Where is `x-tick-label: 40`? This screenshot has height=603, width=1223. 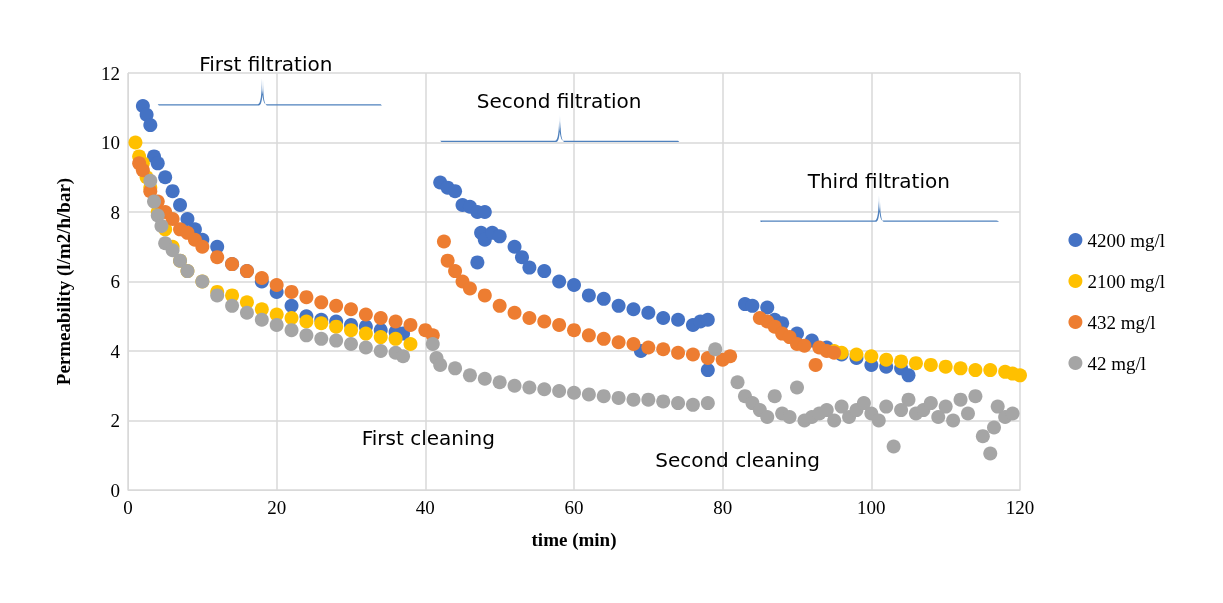
x-tick-label: 40 is located at coordinates (425, 507).